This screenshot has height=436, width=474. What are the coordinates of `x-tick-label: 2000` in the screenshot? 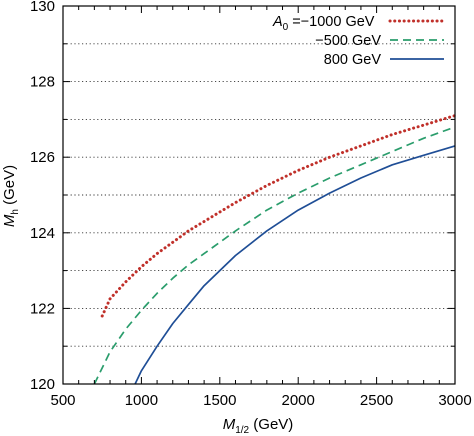 It's located at (298, 400).